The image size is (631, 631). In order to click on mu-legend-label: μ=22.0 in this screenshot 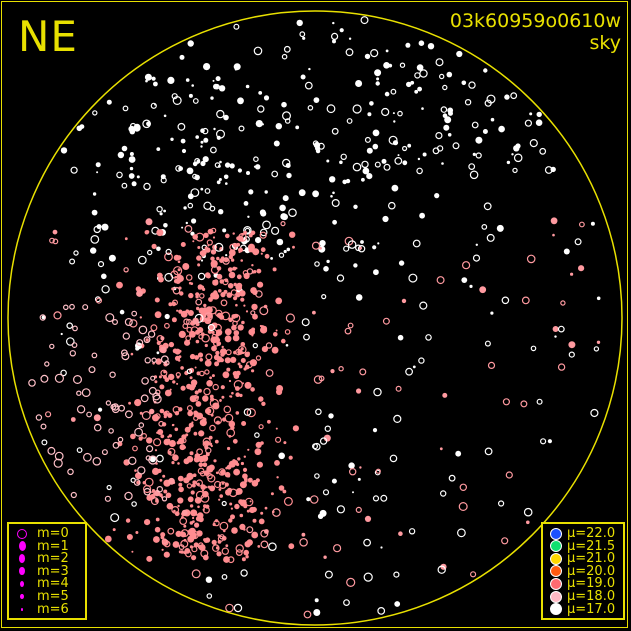, I will do `click(591, 533)`.